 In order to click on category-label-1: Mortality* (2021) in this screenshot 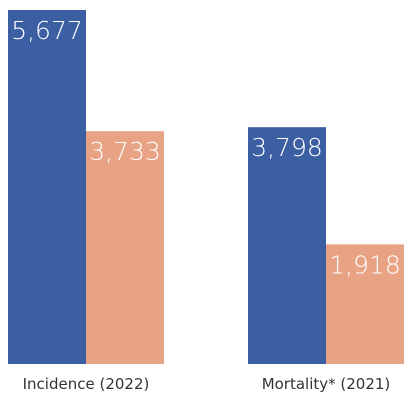, I will do `click(326, 384)`.